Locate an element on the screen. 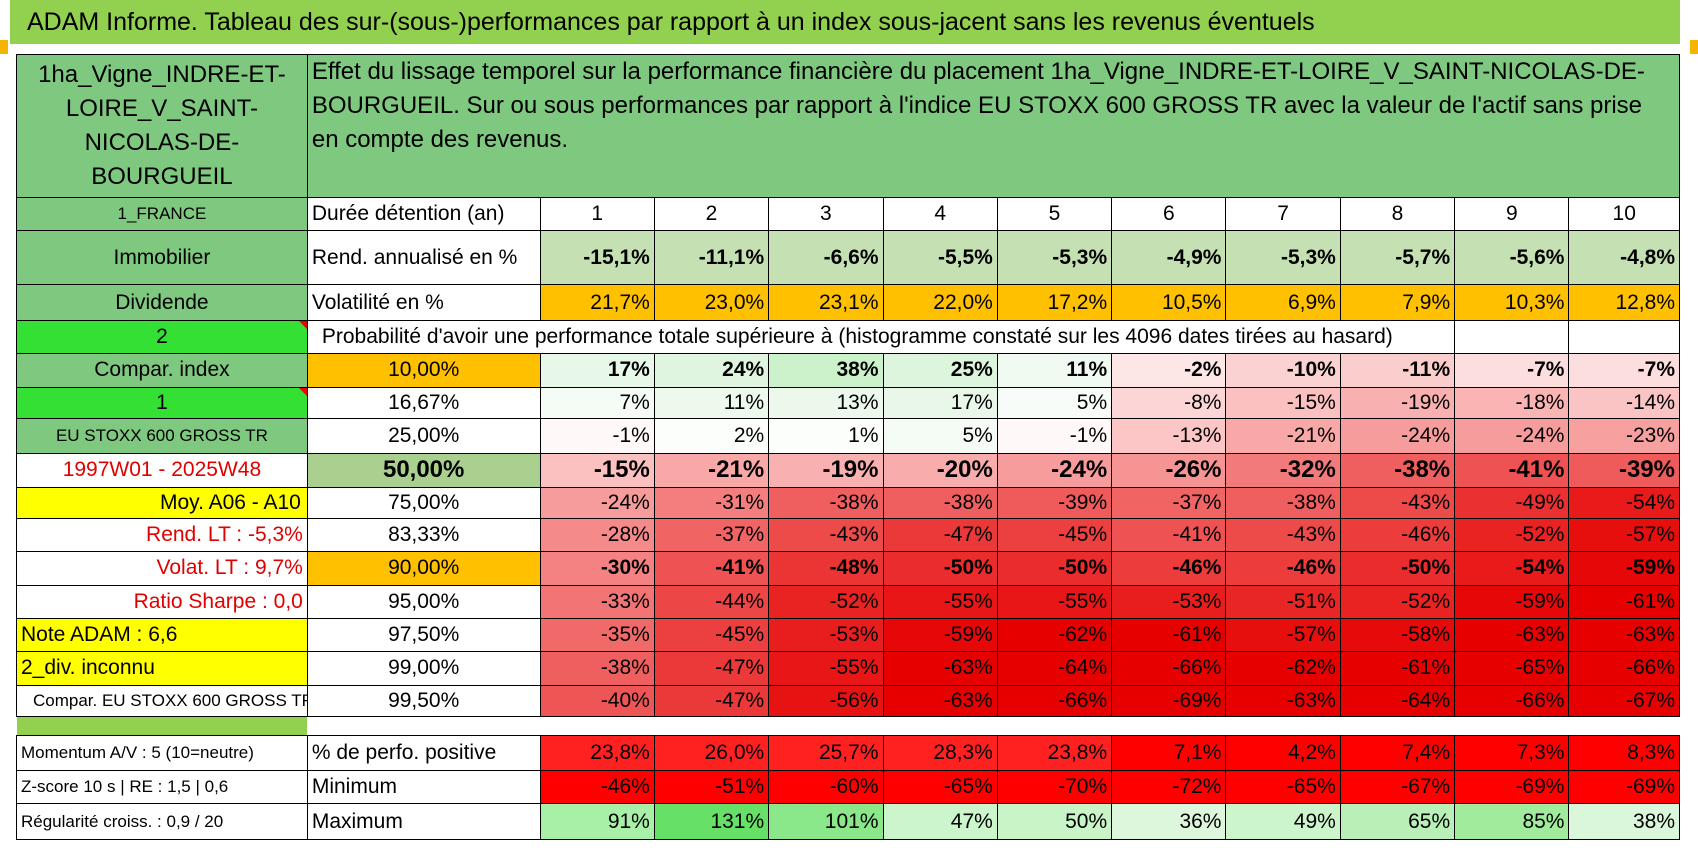 This screenshot has height=848, width=1698. probability-value: -56% is located at coordinates (826, 700).